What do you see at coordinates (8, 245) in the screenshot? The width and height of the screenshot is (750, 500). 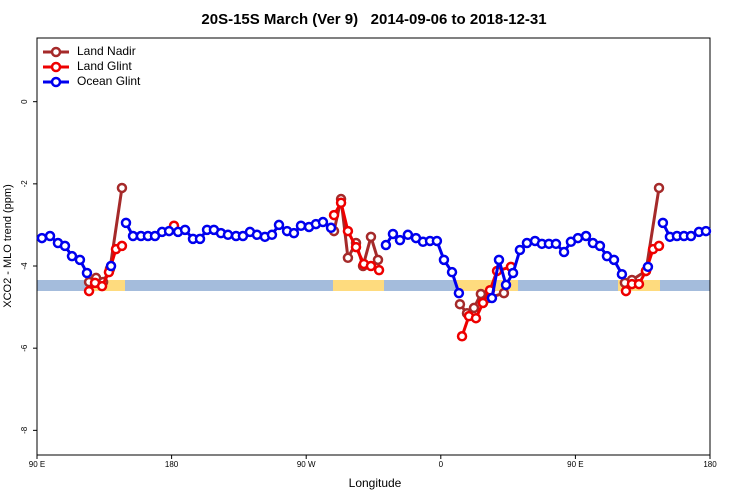 I see `y-axis-label: XCO2 - MLO trend (ppm)` at bounding box center [8, 245].